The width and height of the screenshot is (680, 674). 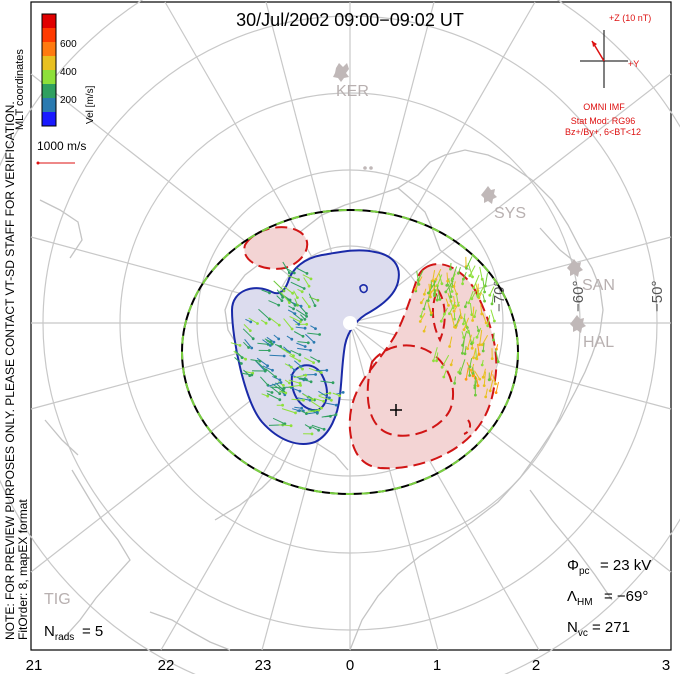 I want to click on station-tig-label: TIG, so click(x=57, y=599).